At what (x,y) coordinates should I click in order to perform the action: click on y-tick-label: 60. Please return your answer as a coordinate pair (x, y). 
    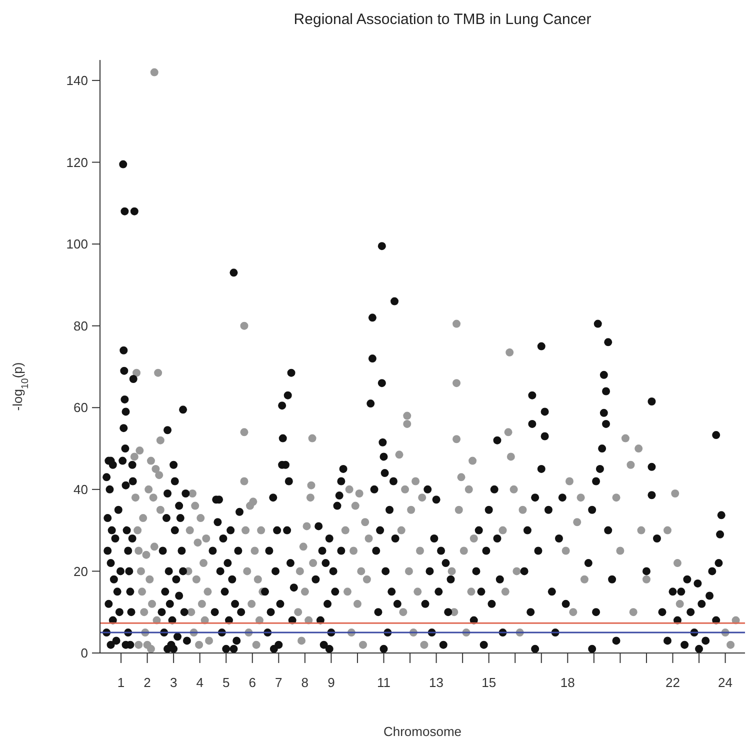
    Looking at the image, I should click on (81, 408).